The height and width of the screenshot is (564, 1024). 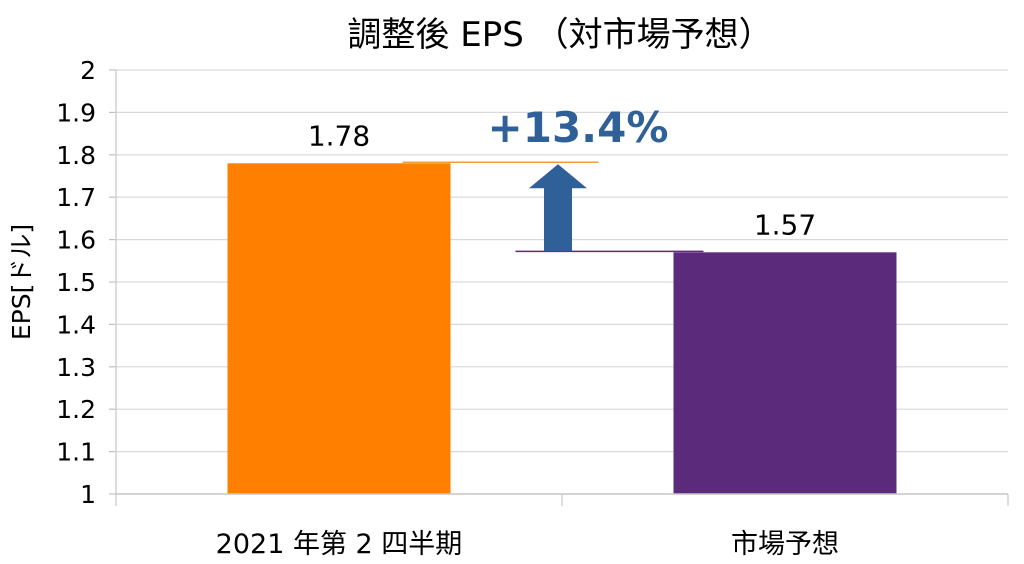 What do you see at coordinates (339, 135) in the screenshot?
I see `data-label: 1.78` at bounding box center [339, 135].